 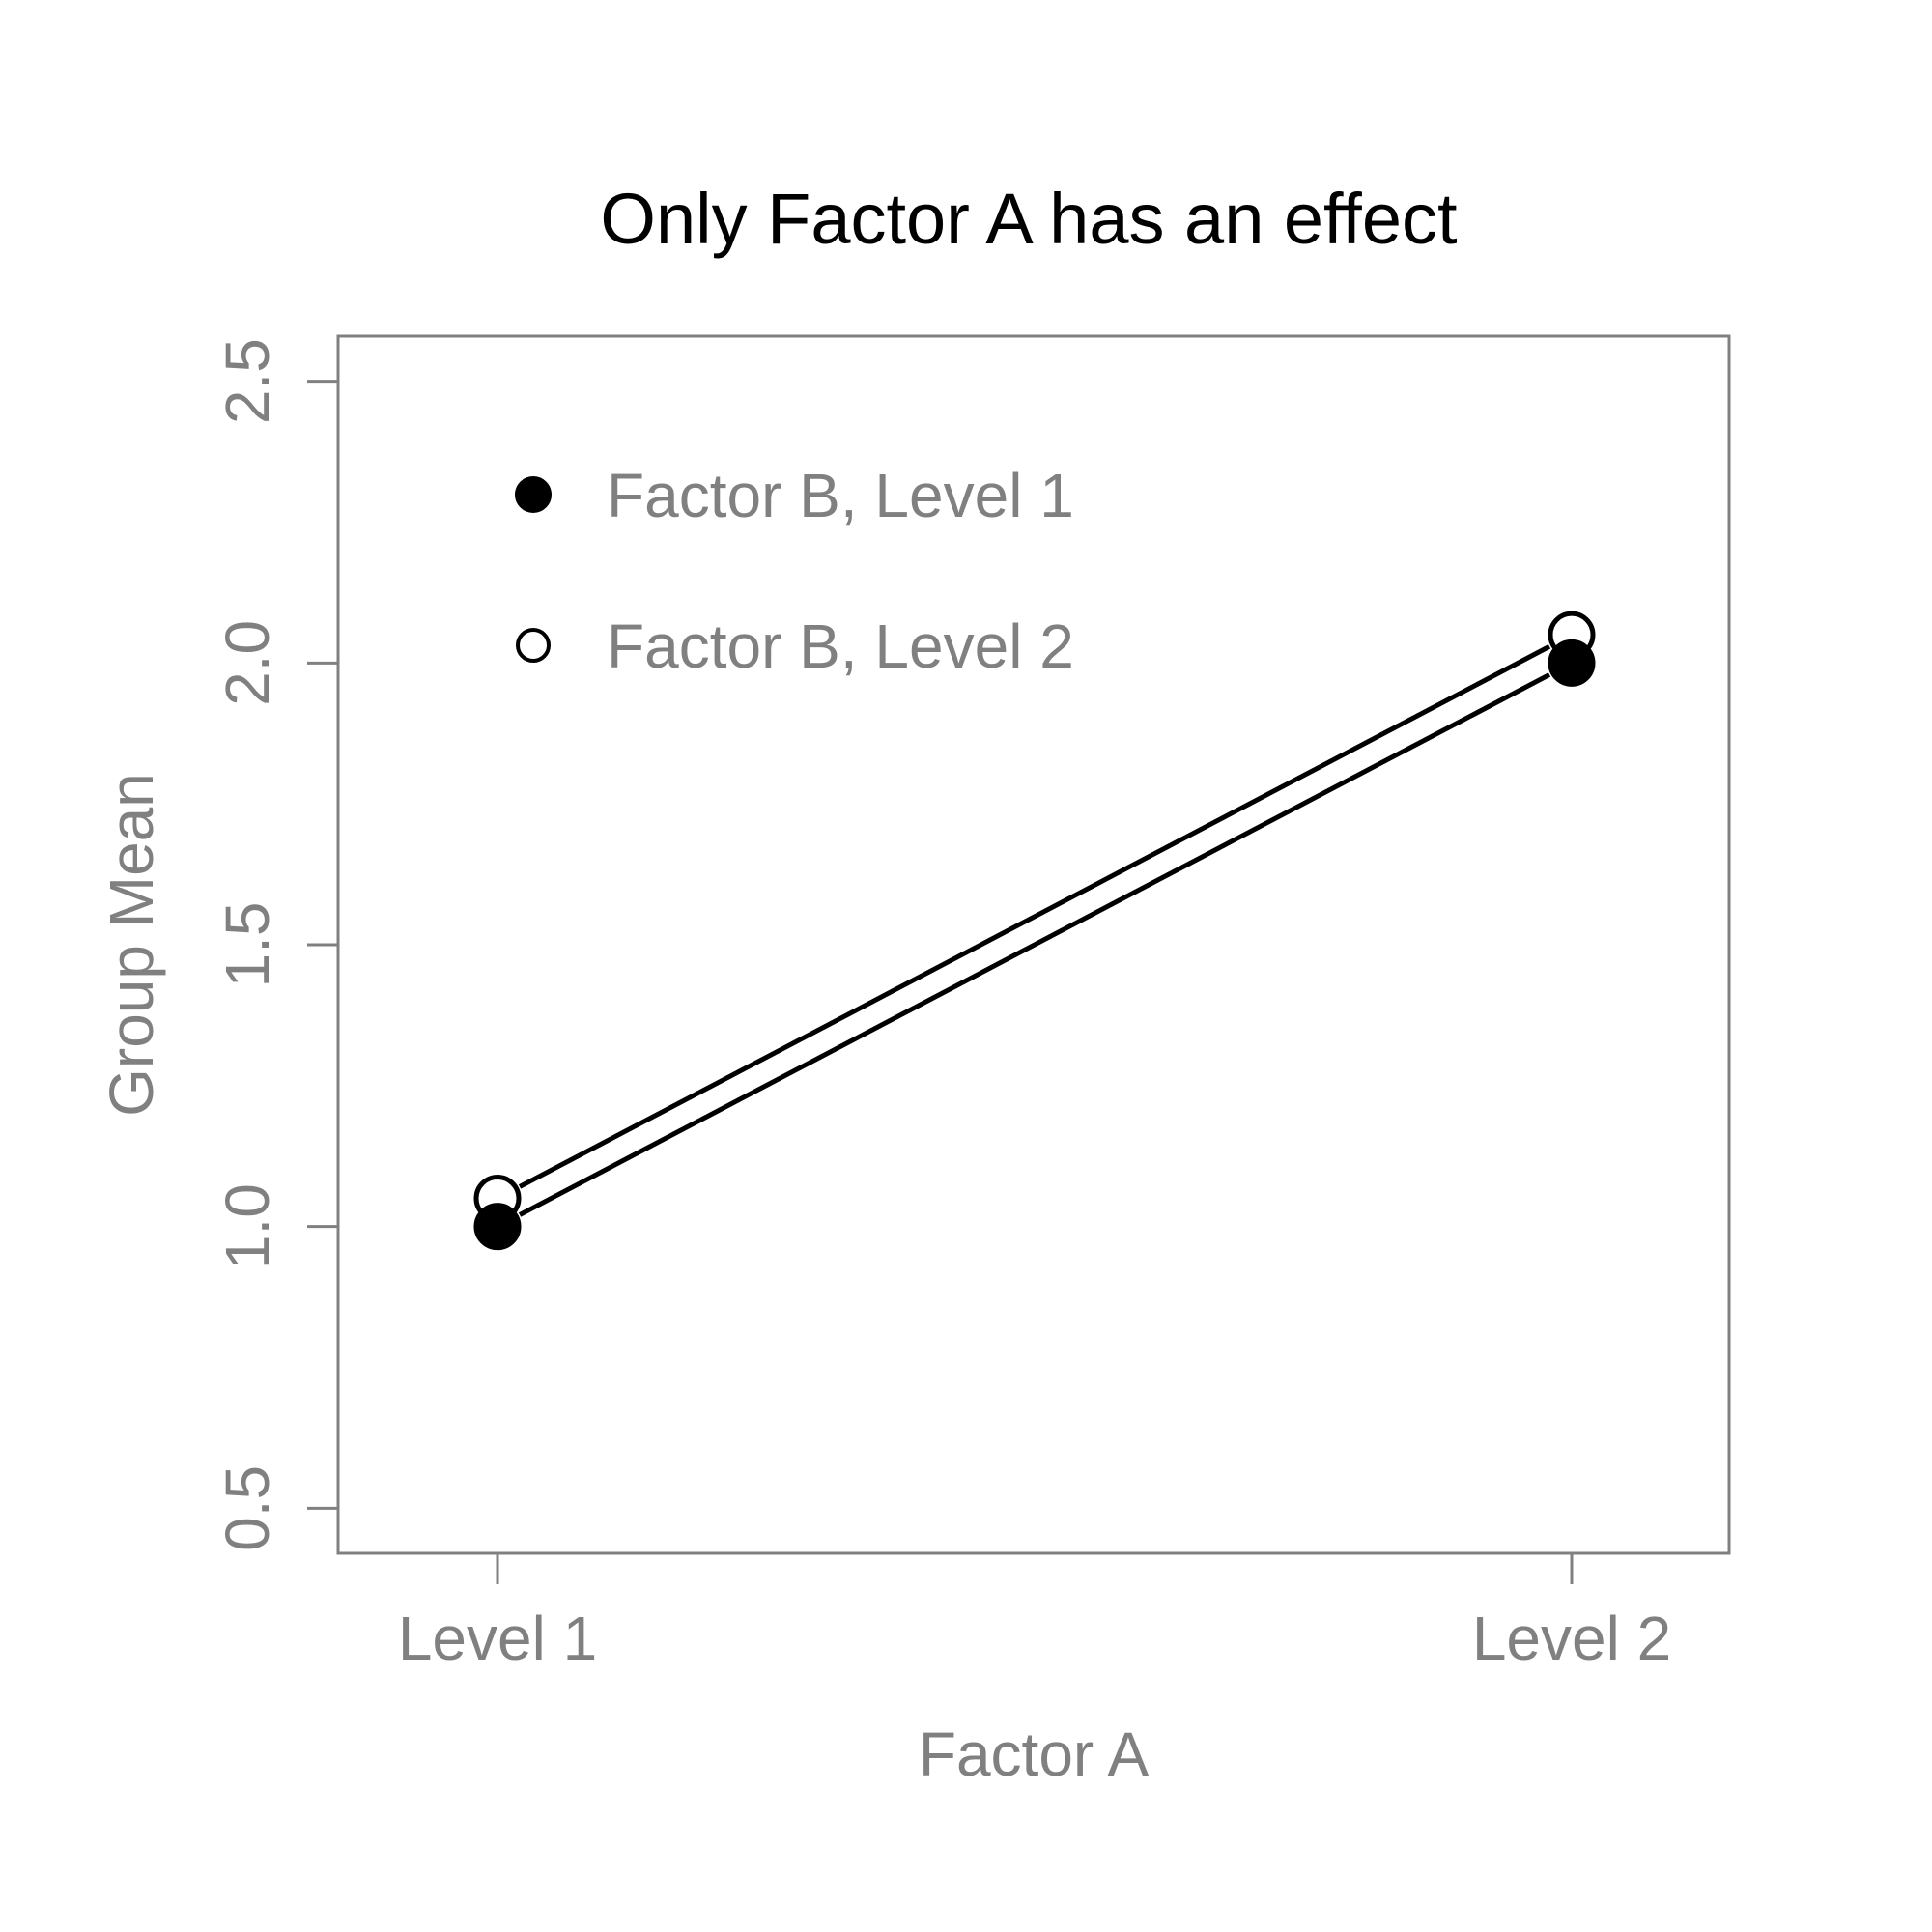 What do you see at coordinates (497, 1638) in the screenshot?
I see `x-tick-label: Level 1` at bounding box center [497, 1638].